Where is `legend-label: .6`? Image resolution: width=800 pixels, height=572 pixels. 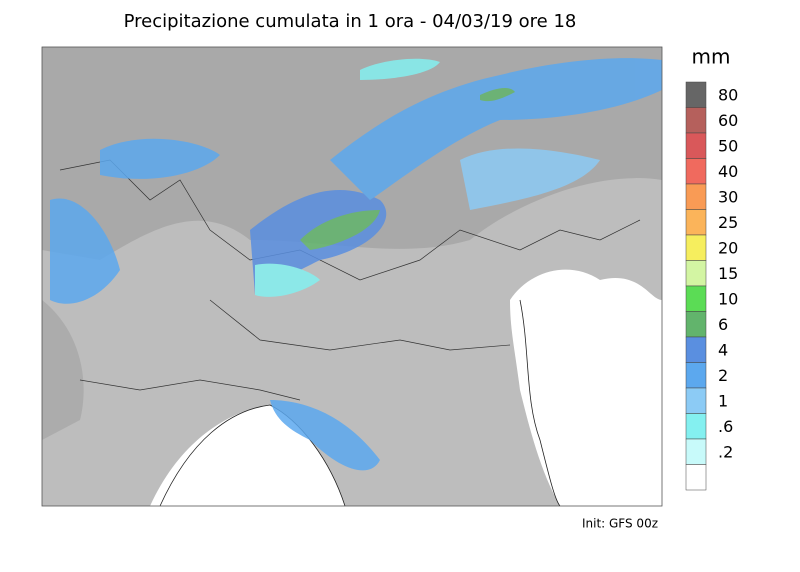 legend-label: .6 is located at coordinates (725, 426).